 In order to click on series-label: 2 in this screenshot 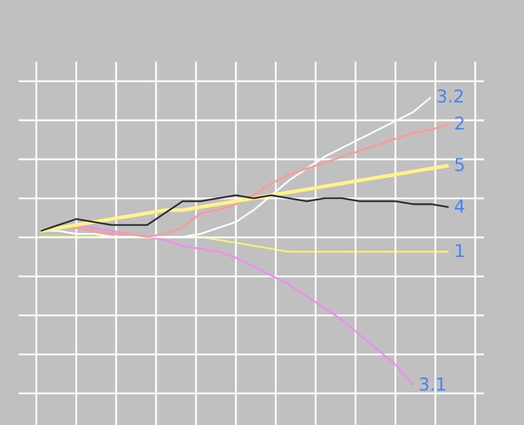, I will do `click(460, 124)`.